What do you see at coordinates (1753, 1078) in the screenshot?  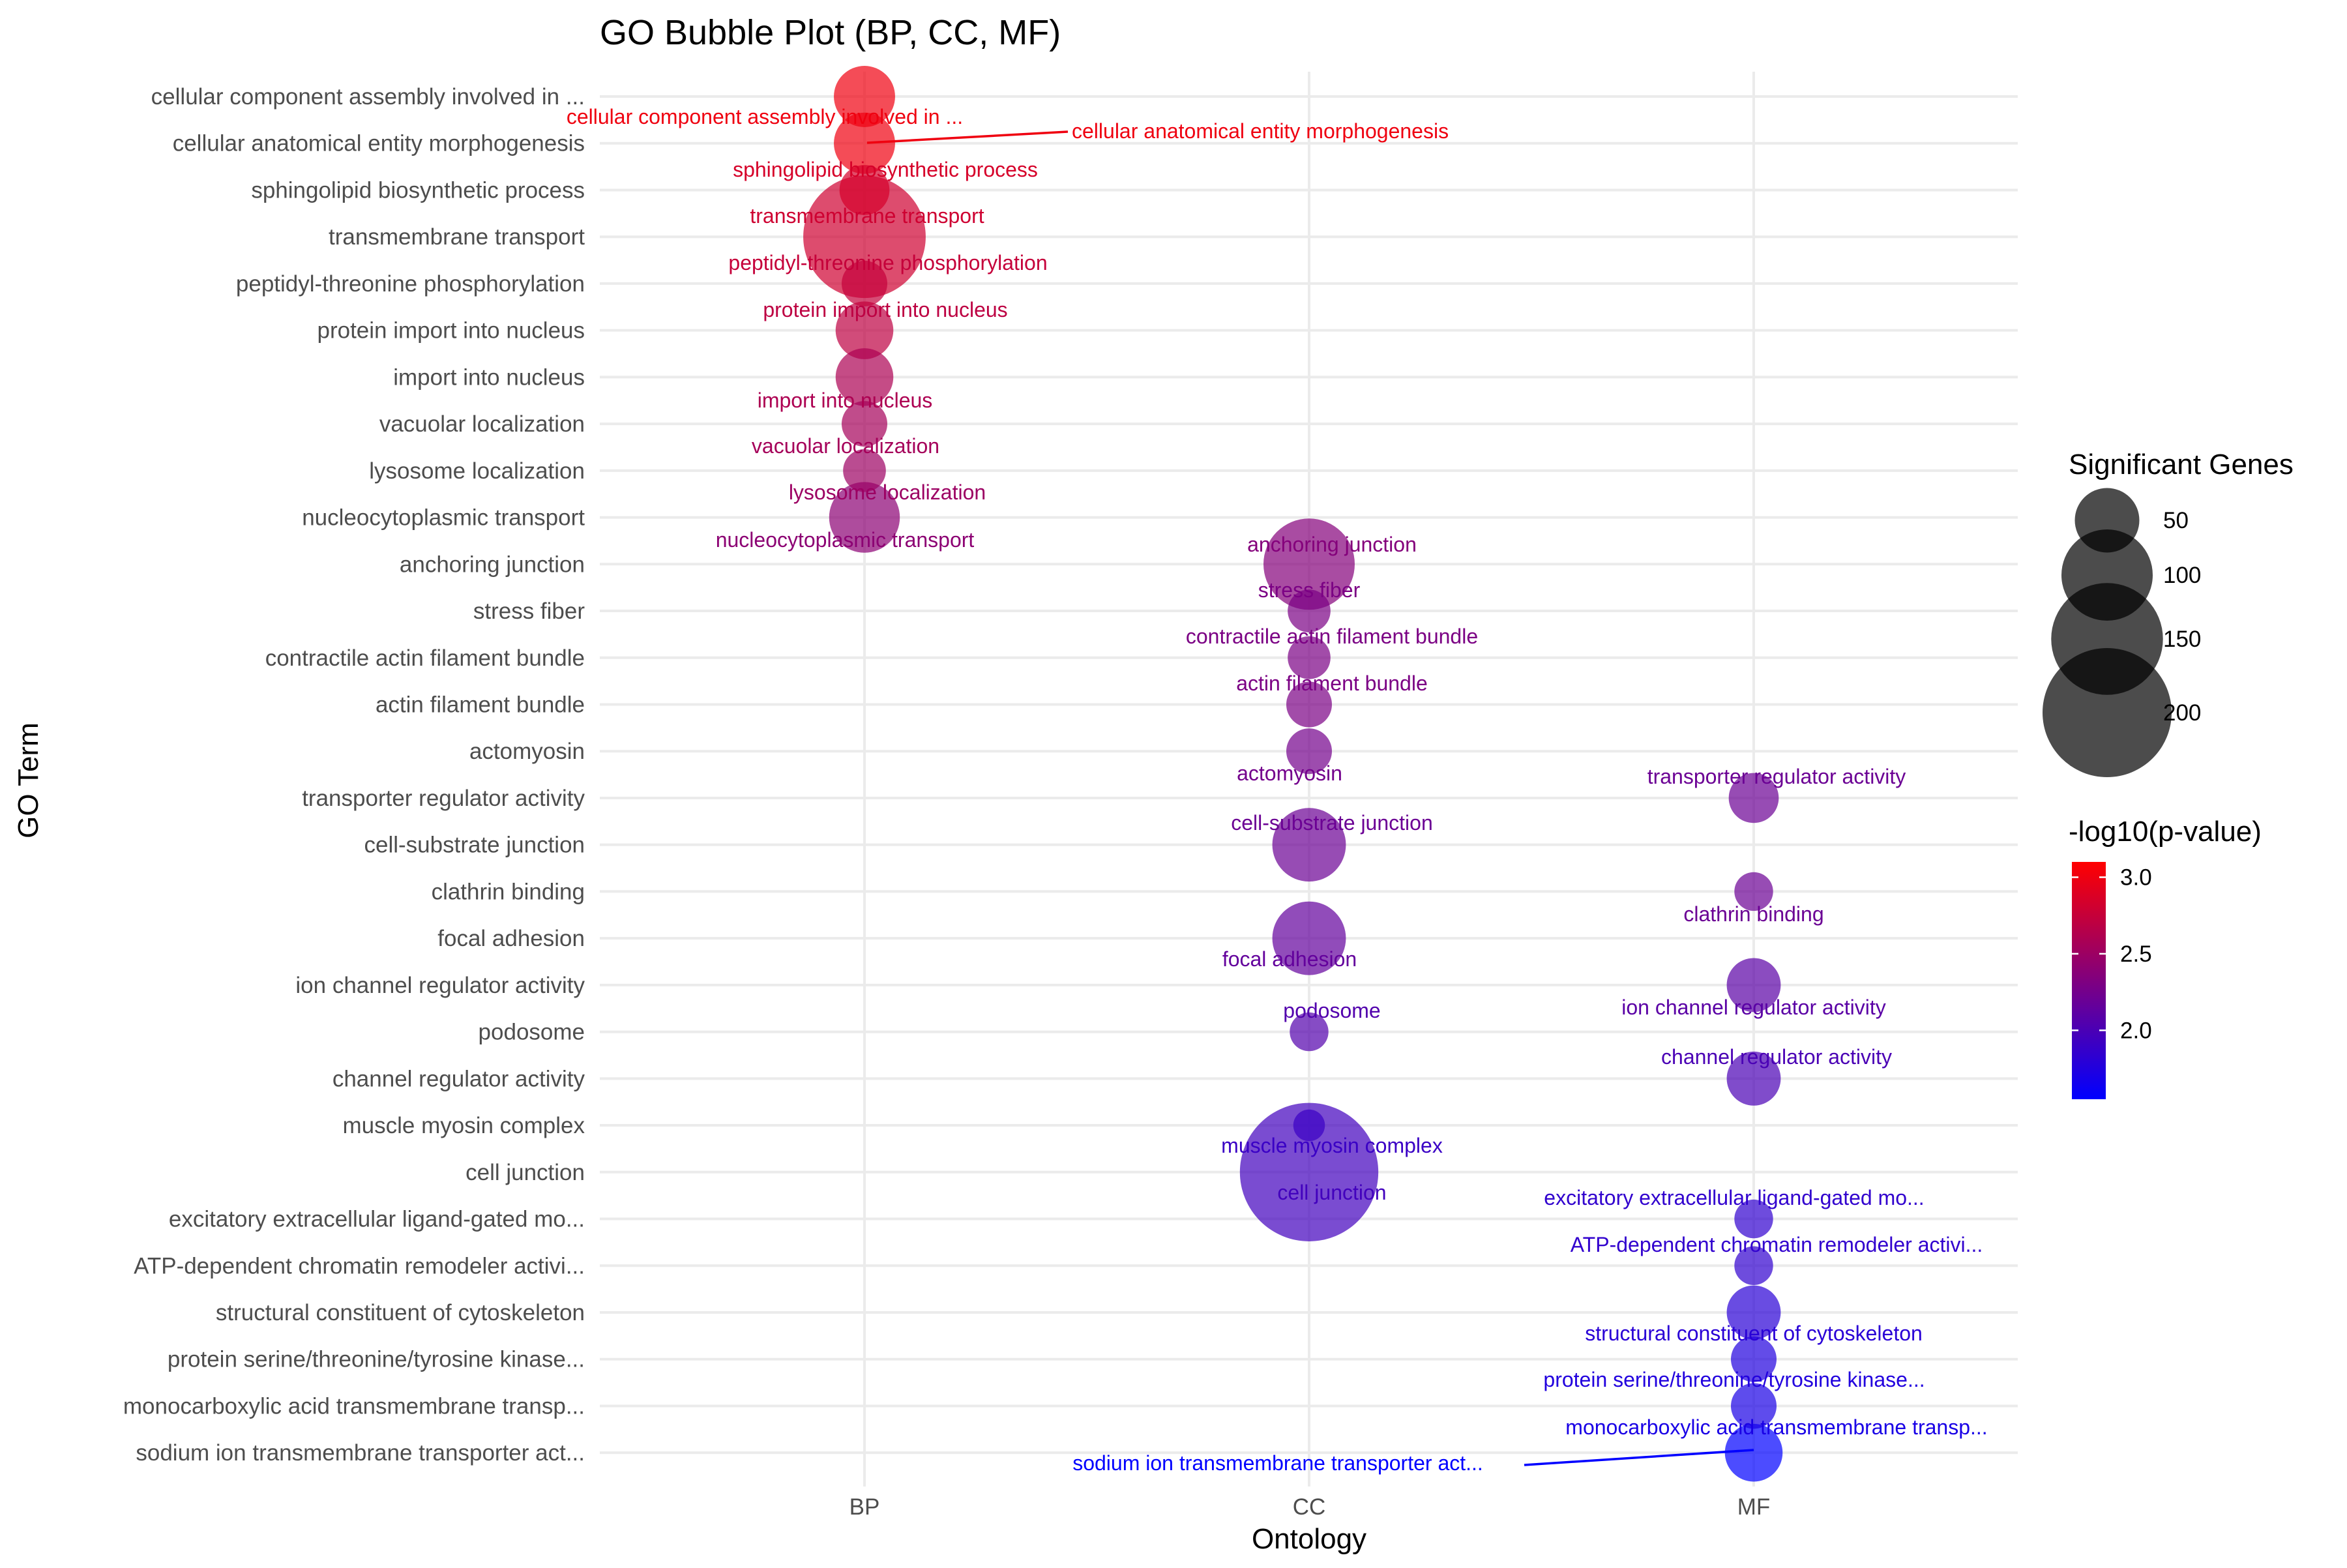 I see `bubble-channel-regulator-activity` at bounding box center [1753, 1078].